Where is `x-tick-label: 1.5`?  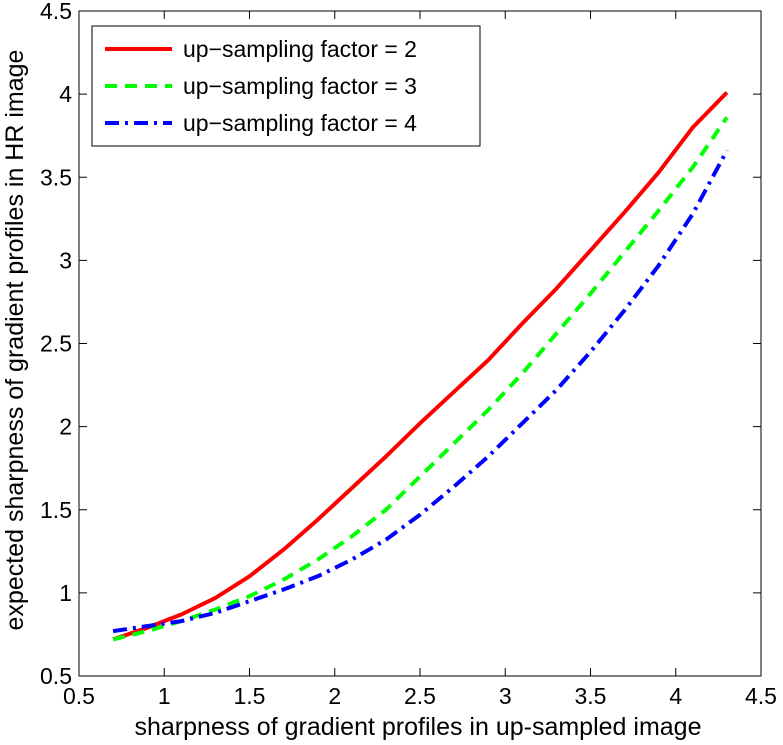
x-tick-label: 1.5 is located at coordinates (250, 696).